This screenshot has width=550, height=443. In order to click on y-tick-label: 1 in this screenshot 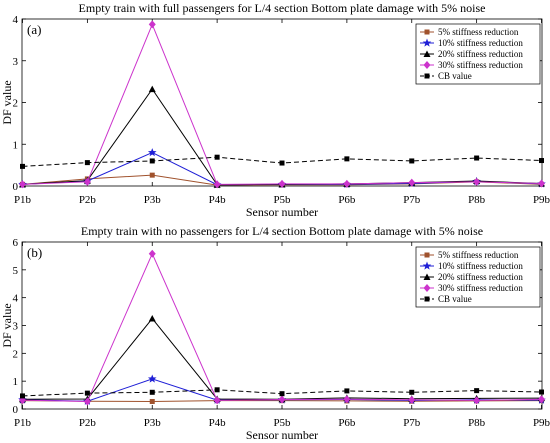, I will do `click(16, 145)`.